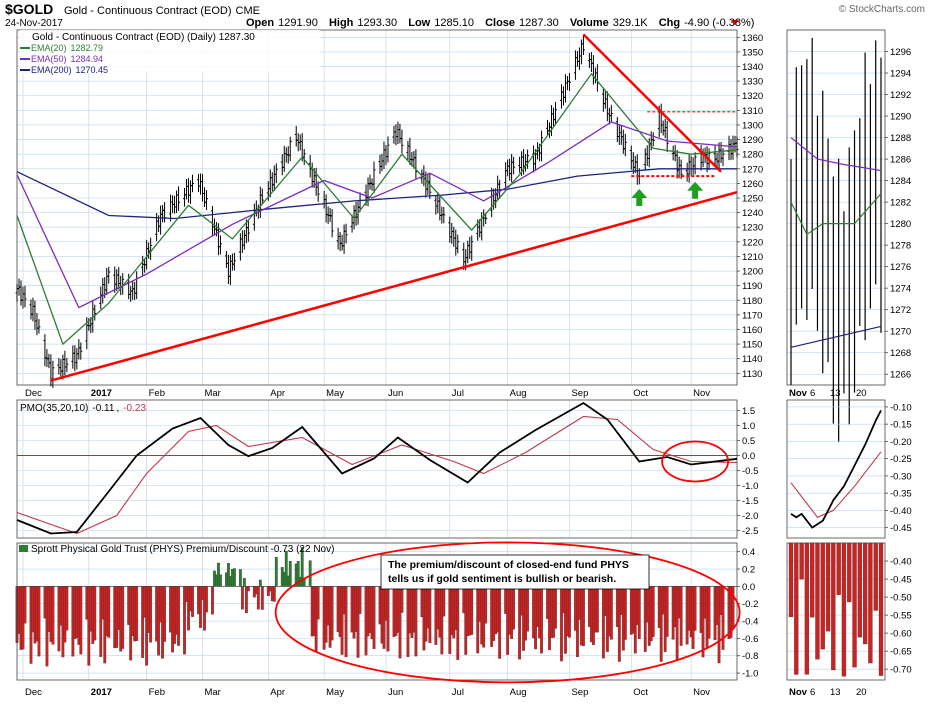  Describe the element at coordinates (836, 336) in the screenshot. I see `zoom-ema200-line` at that location.